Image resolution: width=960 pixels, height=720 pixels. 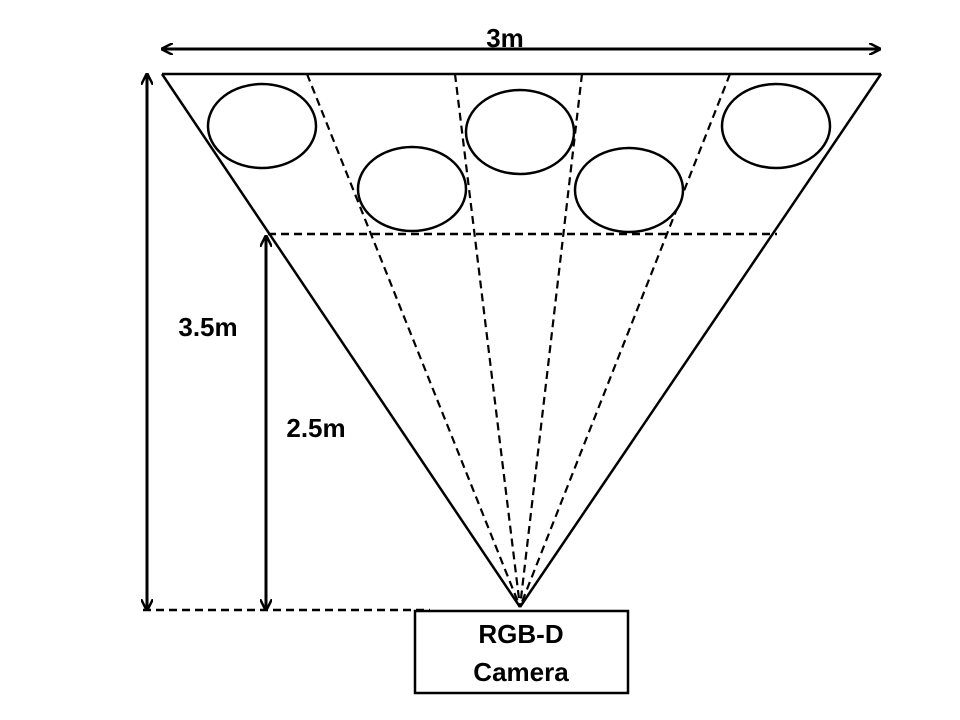 I want to click on camera-box, so click(x=521, y=652).